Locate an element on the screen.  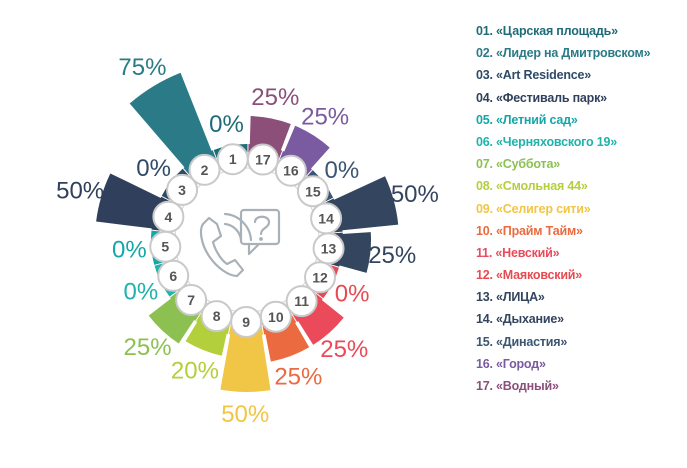
number-badge-text-14: 14 is located at coordinates (326, 218).